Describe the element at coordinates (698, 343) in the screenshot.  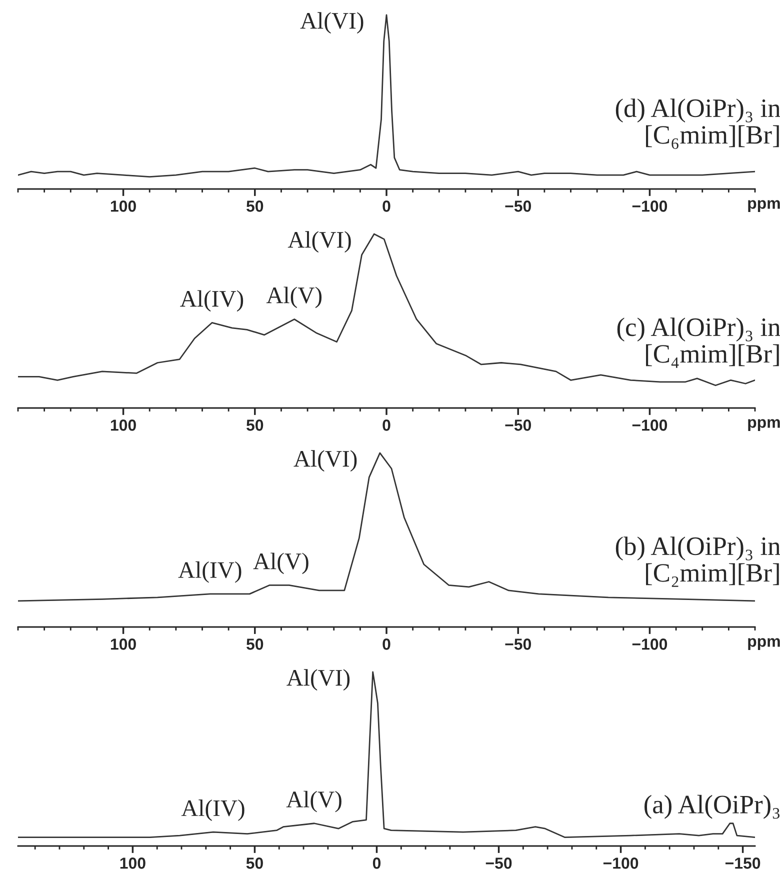
I see `text: (c) Al(OiPr)₃ in [C₄mim][Br]` at that location.